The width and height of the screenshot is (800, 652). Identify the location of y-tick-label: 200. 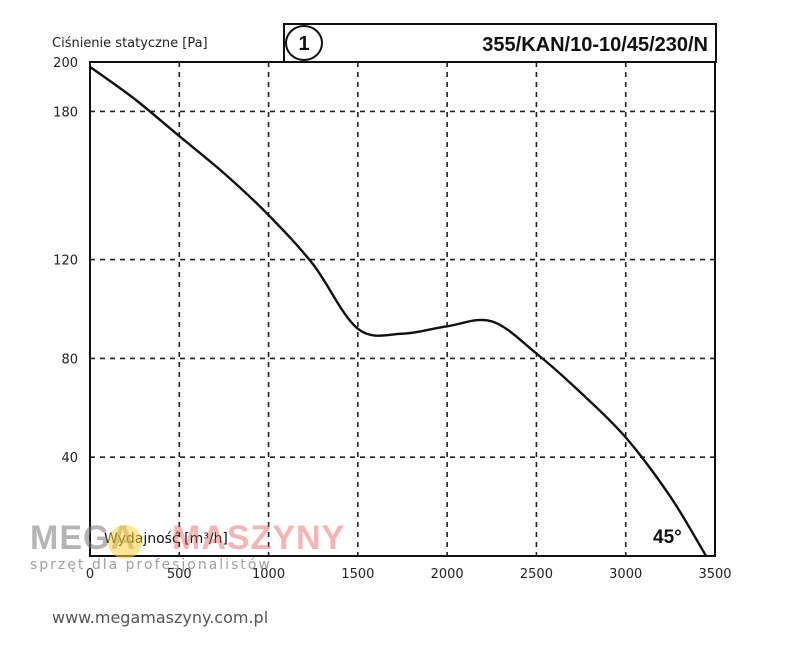
(65, 63).